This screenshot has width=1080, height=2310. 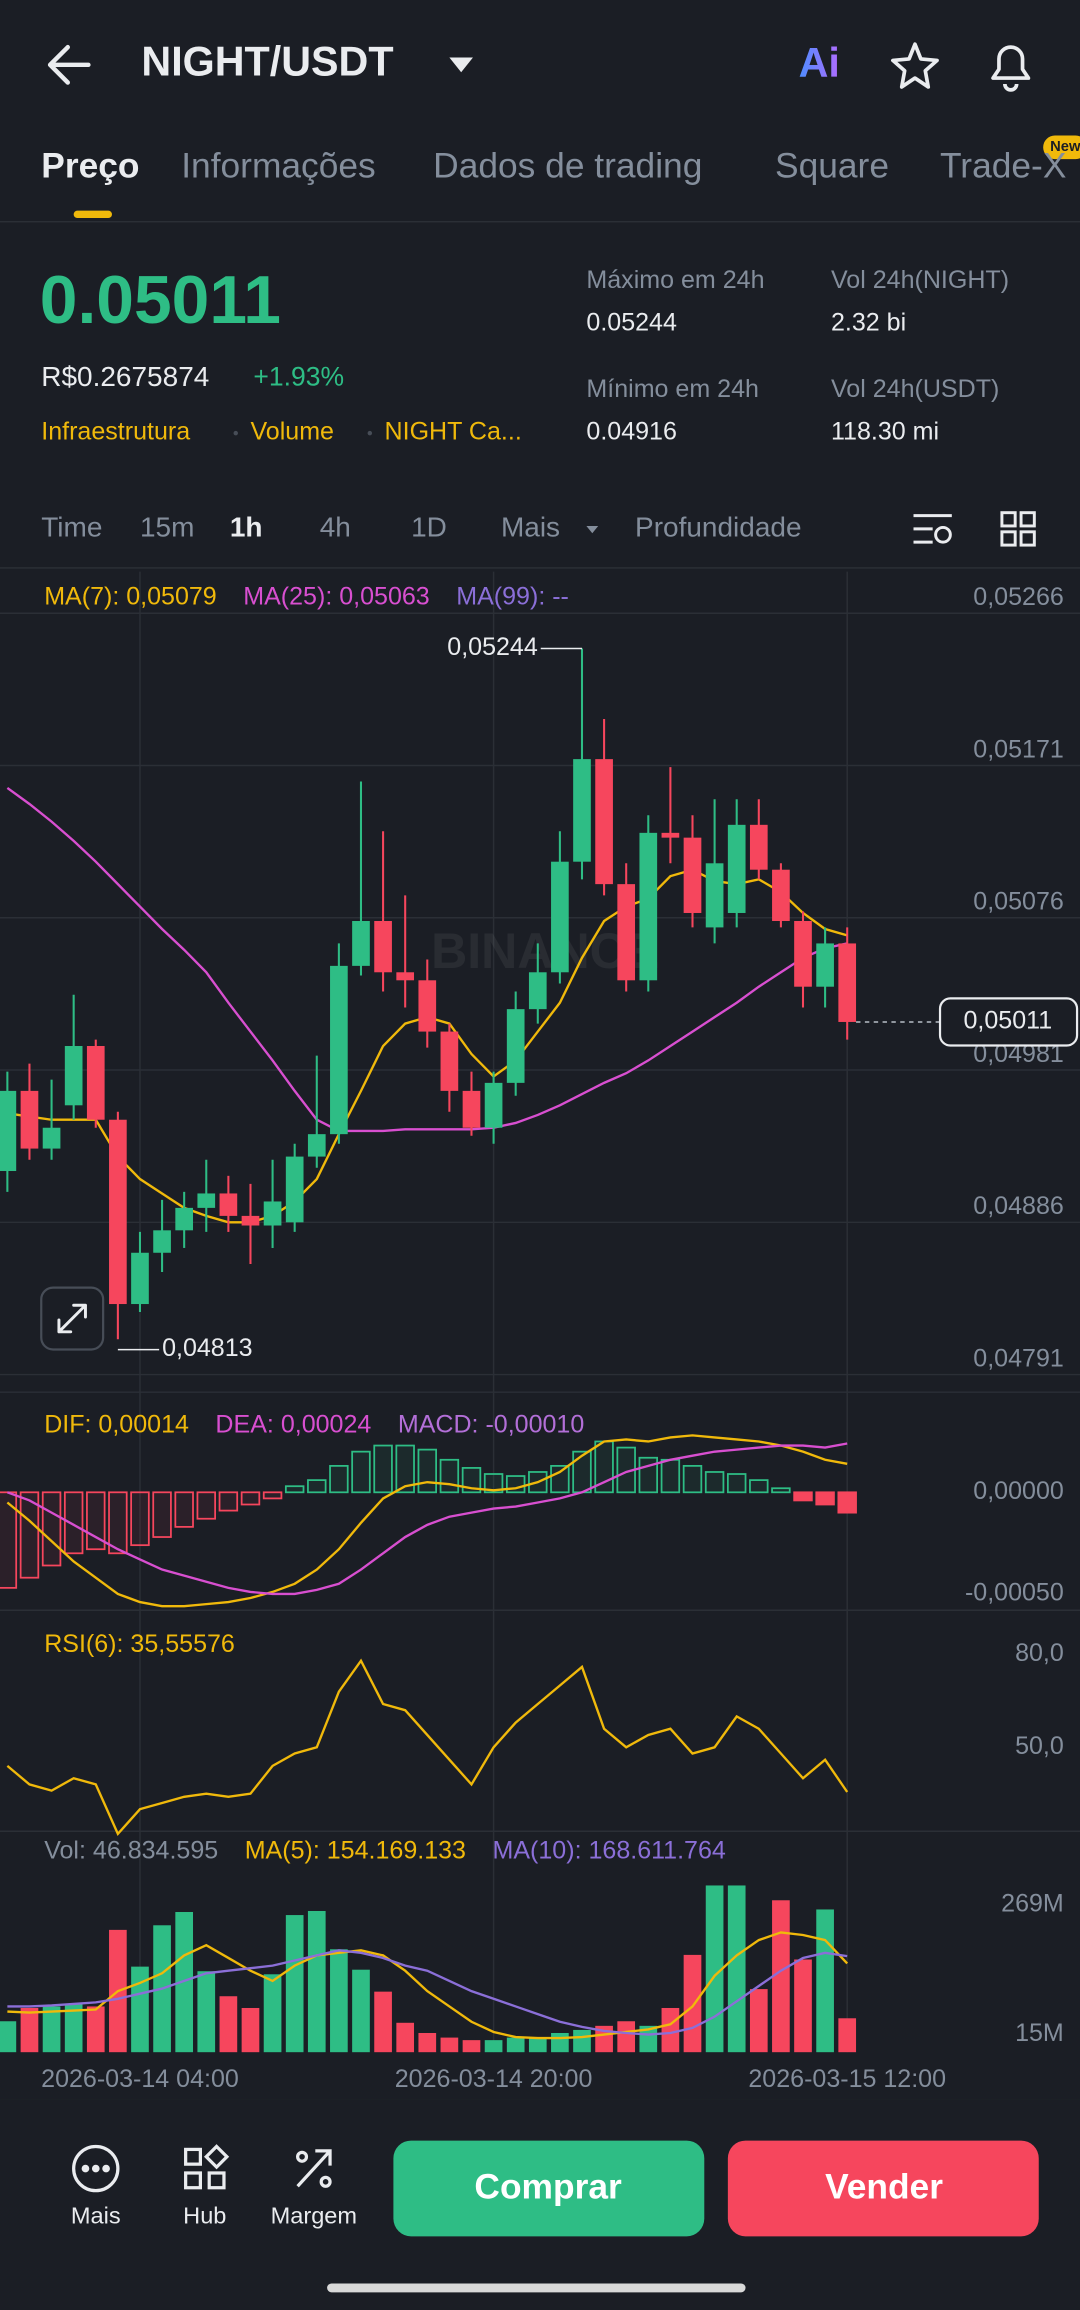 I want to click on sell-button, so click(x=883, y=2188).